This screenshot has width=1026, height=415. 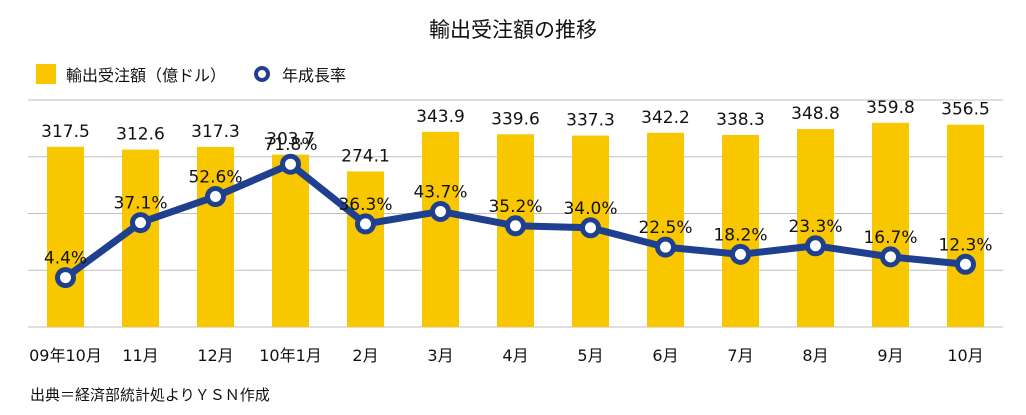 What do you see at coordinates (140, 135) in the screenshot?
I see `bar-value-label: 312.6` at bounding box center [140, 135].